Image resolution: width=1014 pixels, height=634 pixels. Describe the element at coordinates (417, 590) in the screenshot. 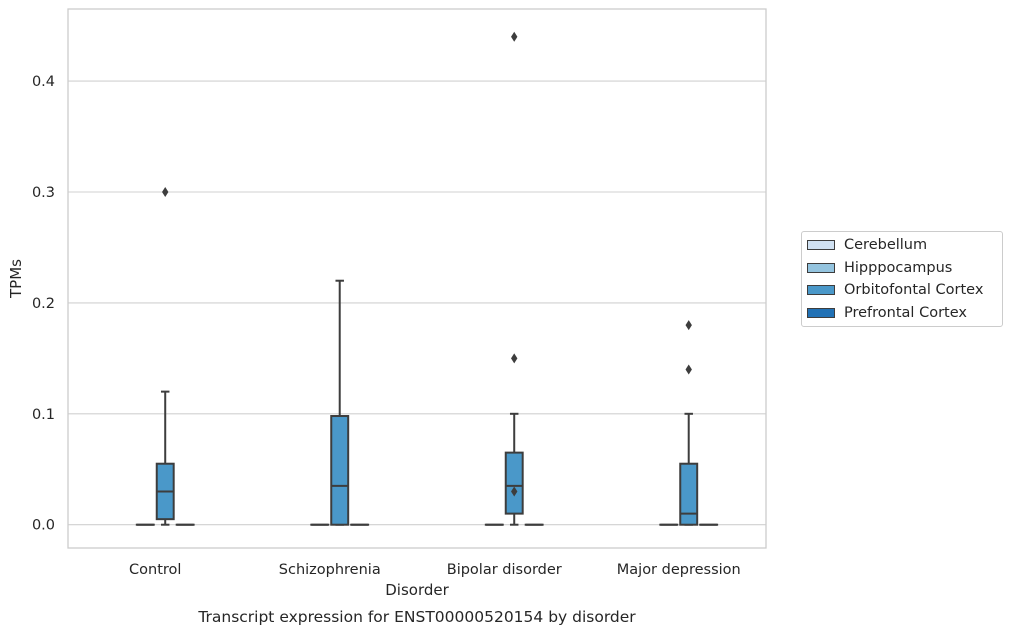

I see `x-axis-label: Disorder` at that location.